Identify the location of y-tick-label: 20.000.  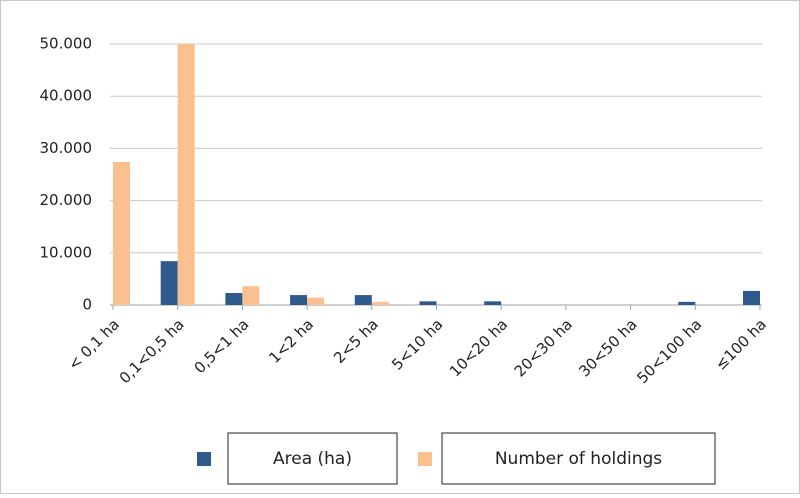
(66, 200).